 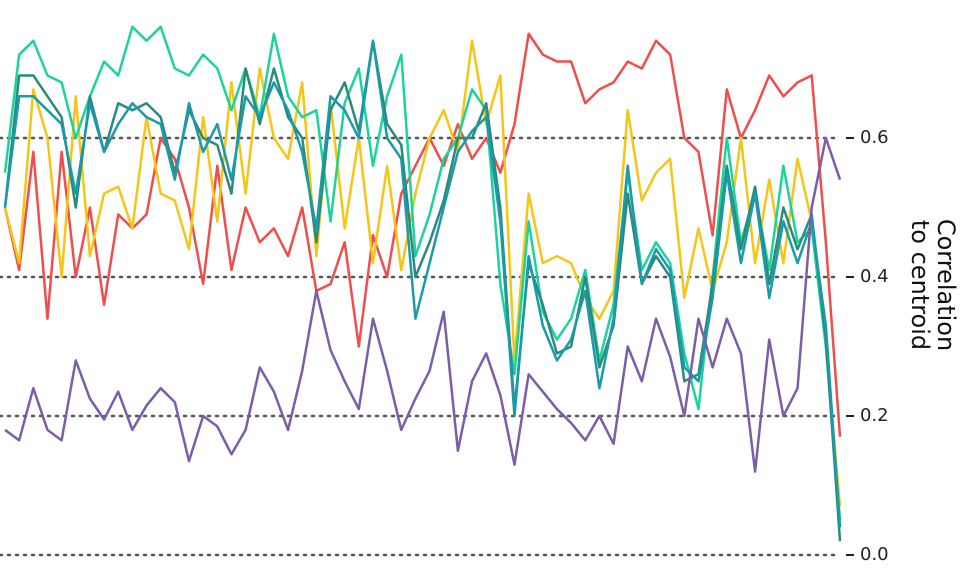 I want to click on y-axis-label: Correlation to centroid, so click(x=933, y=285).